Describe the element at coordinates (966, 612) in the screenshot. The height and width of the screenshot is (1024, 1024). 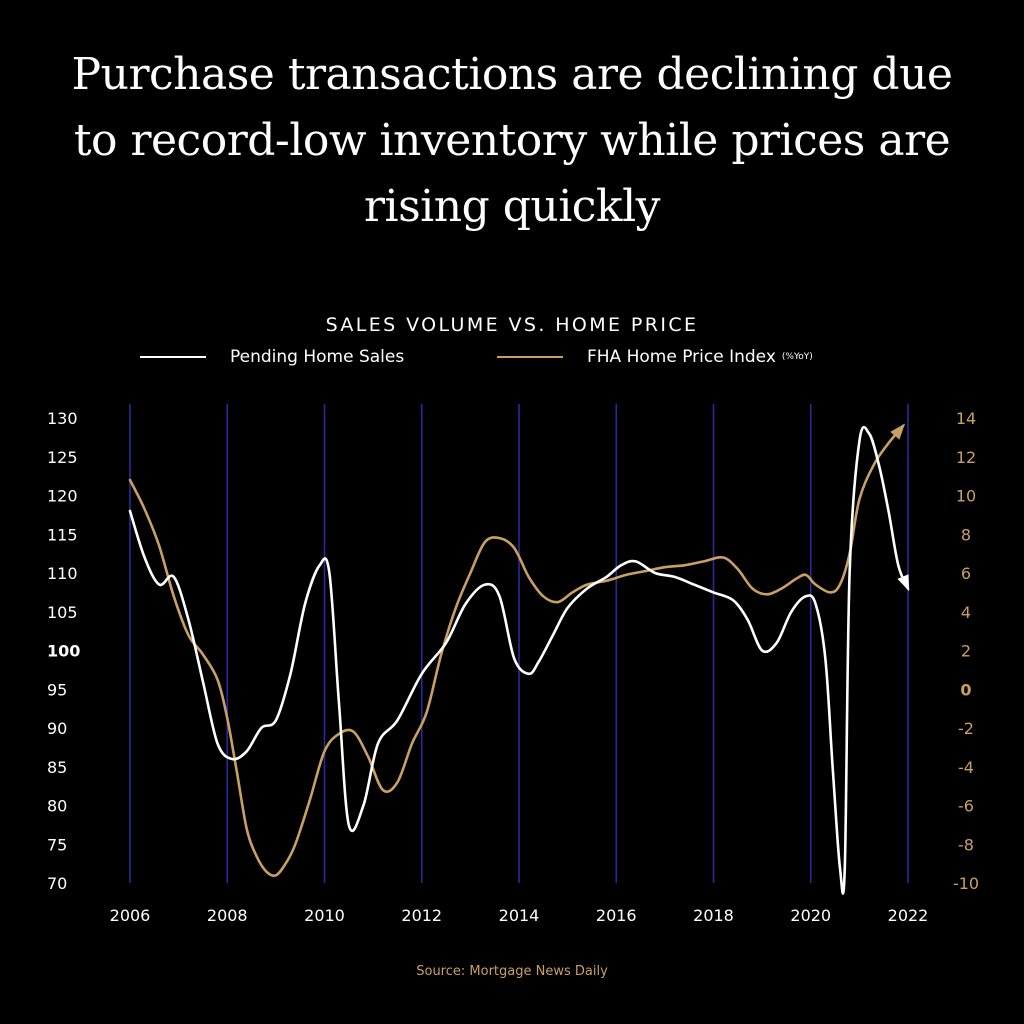
I see `right-tick-label: 4` at that location.